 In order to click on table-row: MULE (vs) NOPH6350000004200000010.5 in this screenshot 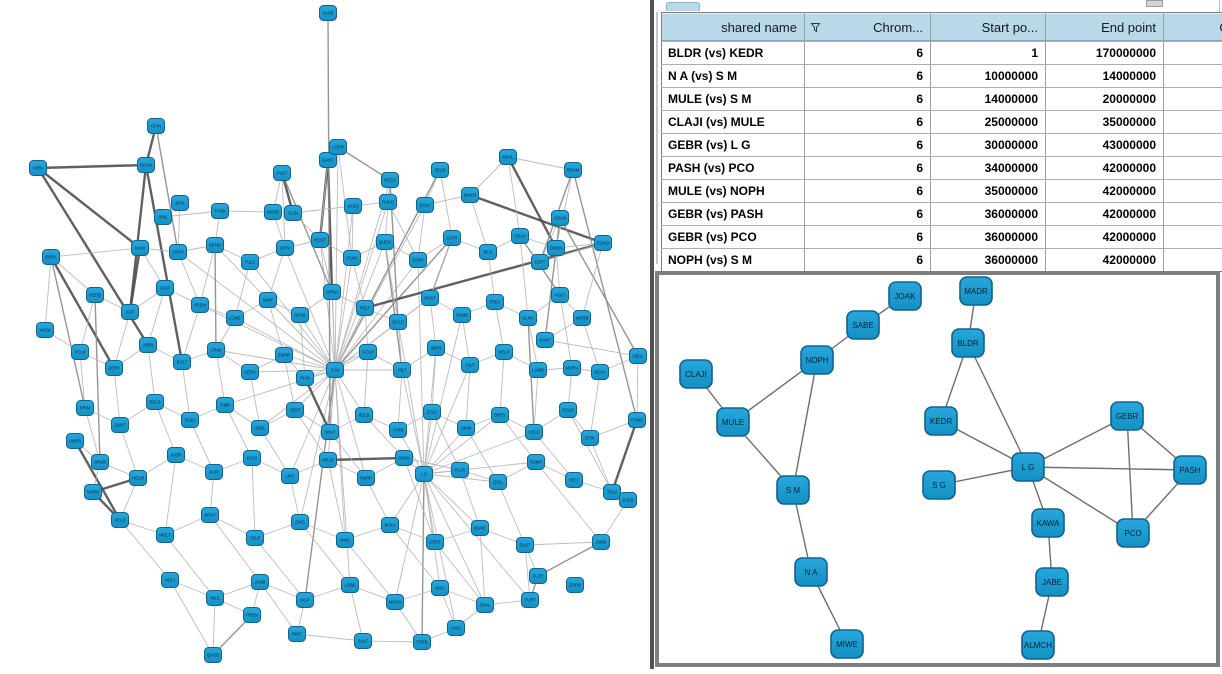, I will do `click(942, 191)`.